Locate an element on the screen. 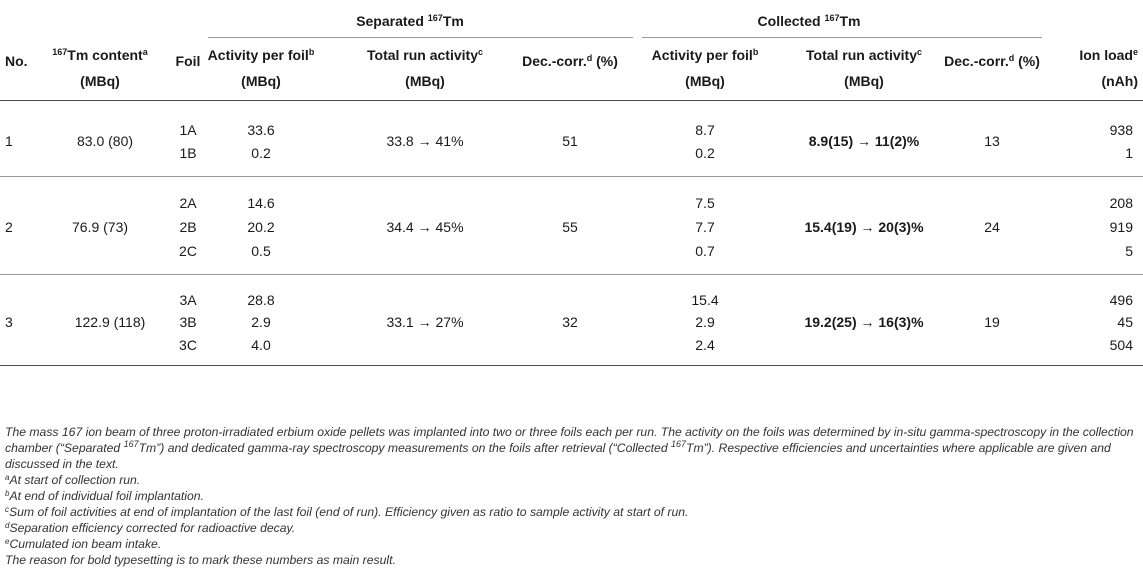 This screenshot has height=568, width=1143. cell-col-dec: 24 is located at coordinates (992, 227).